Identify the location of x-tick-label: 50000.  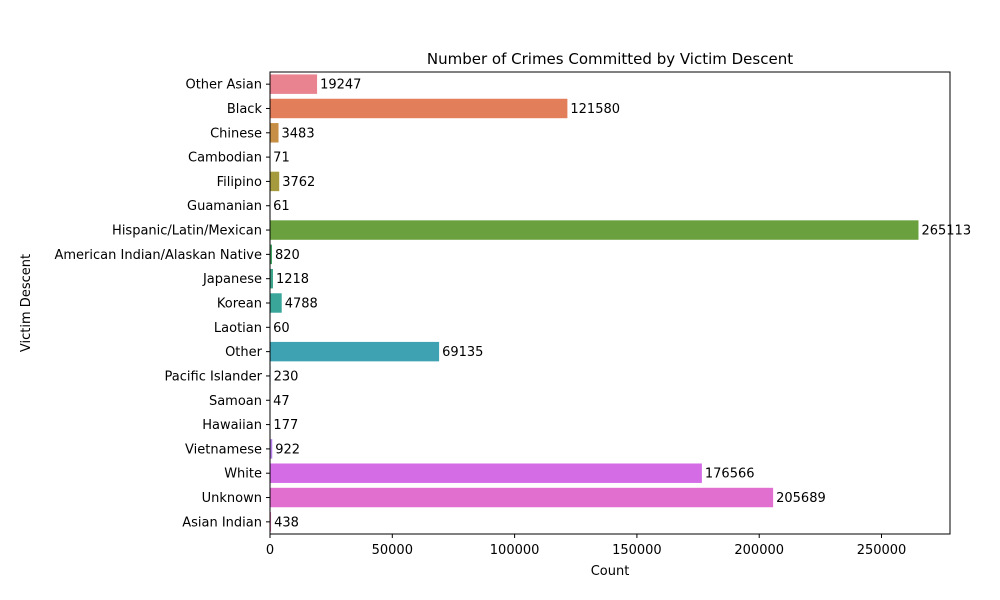
(392, 550).